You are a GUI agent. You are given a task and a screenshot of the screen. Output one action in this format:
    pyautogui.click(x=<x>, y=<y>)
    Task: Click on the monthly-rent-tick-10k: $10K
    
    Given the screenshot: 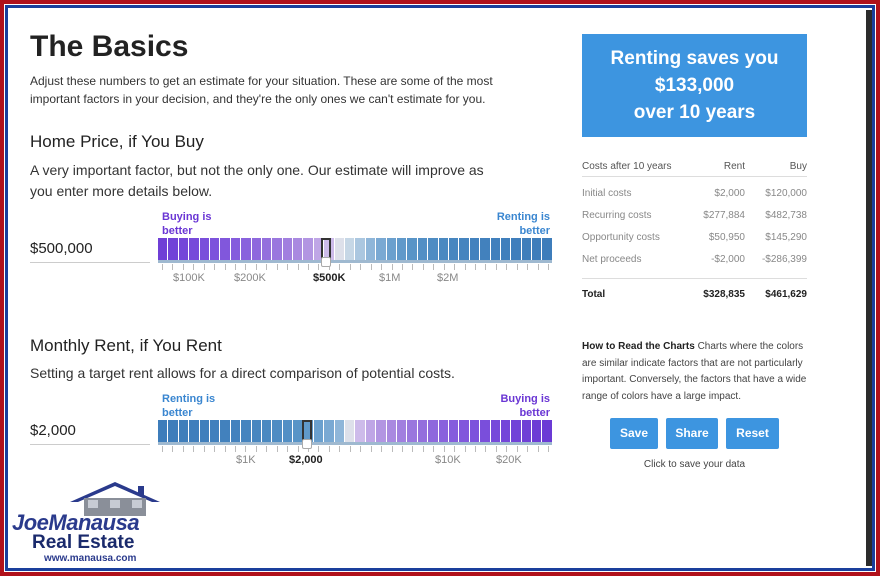 What is the action you would take?
    pyautogui.click(x=448, y=460)
    